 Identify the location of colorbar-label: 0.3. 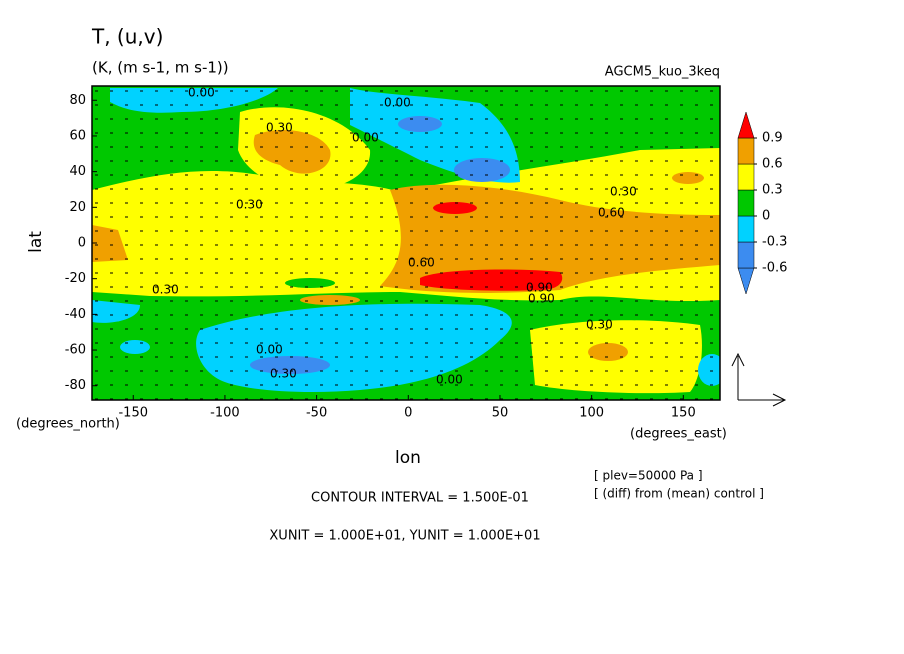
(772, 190).